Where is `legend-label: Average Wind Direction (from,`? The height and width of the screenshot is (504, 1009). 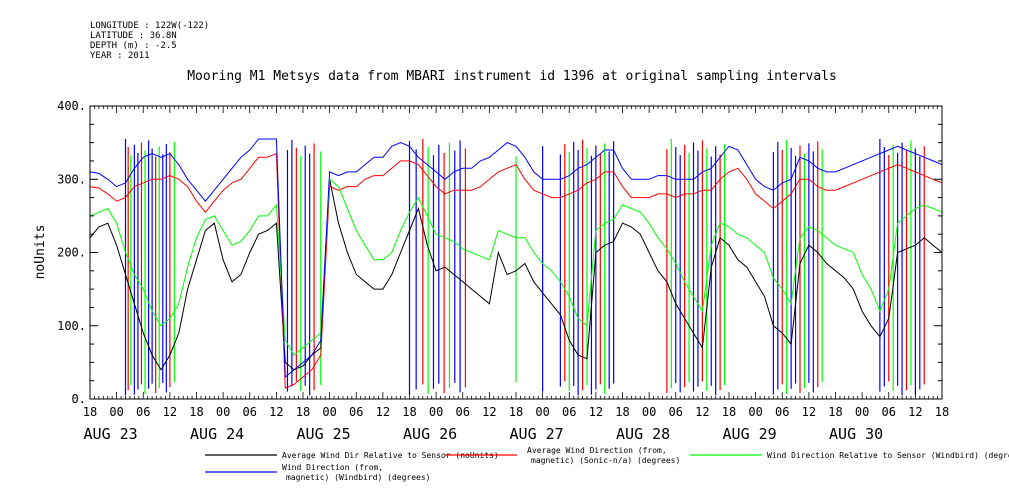
legend-label: Average Wind Direction (from, is located at coordinates (597, 450).